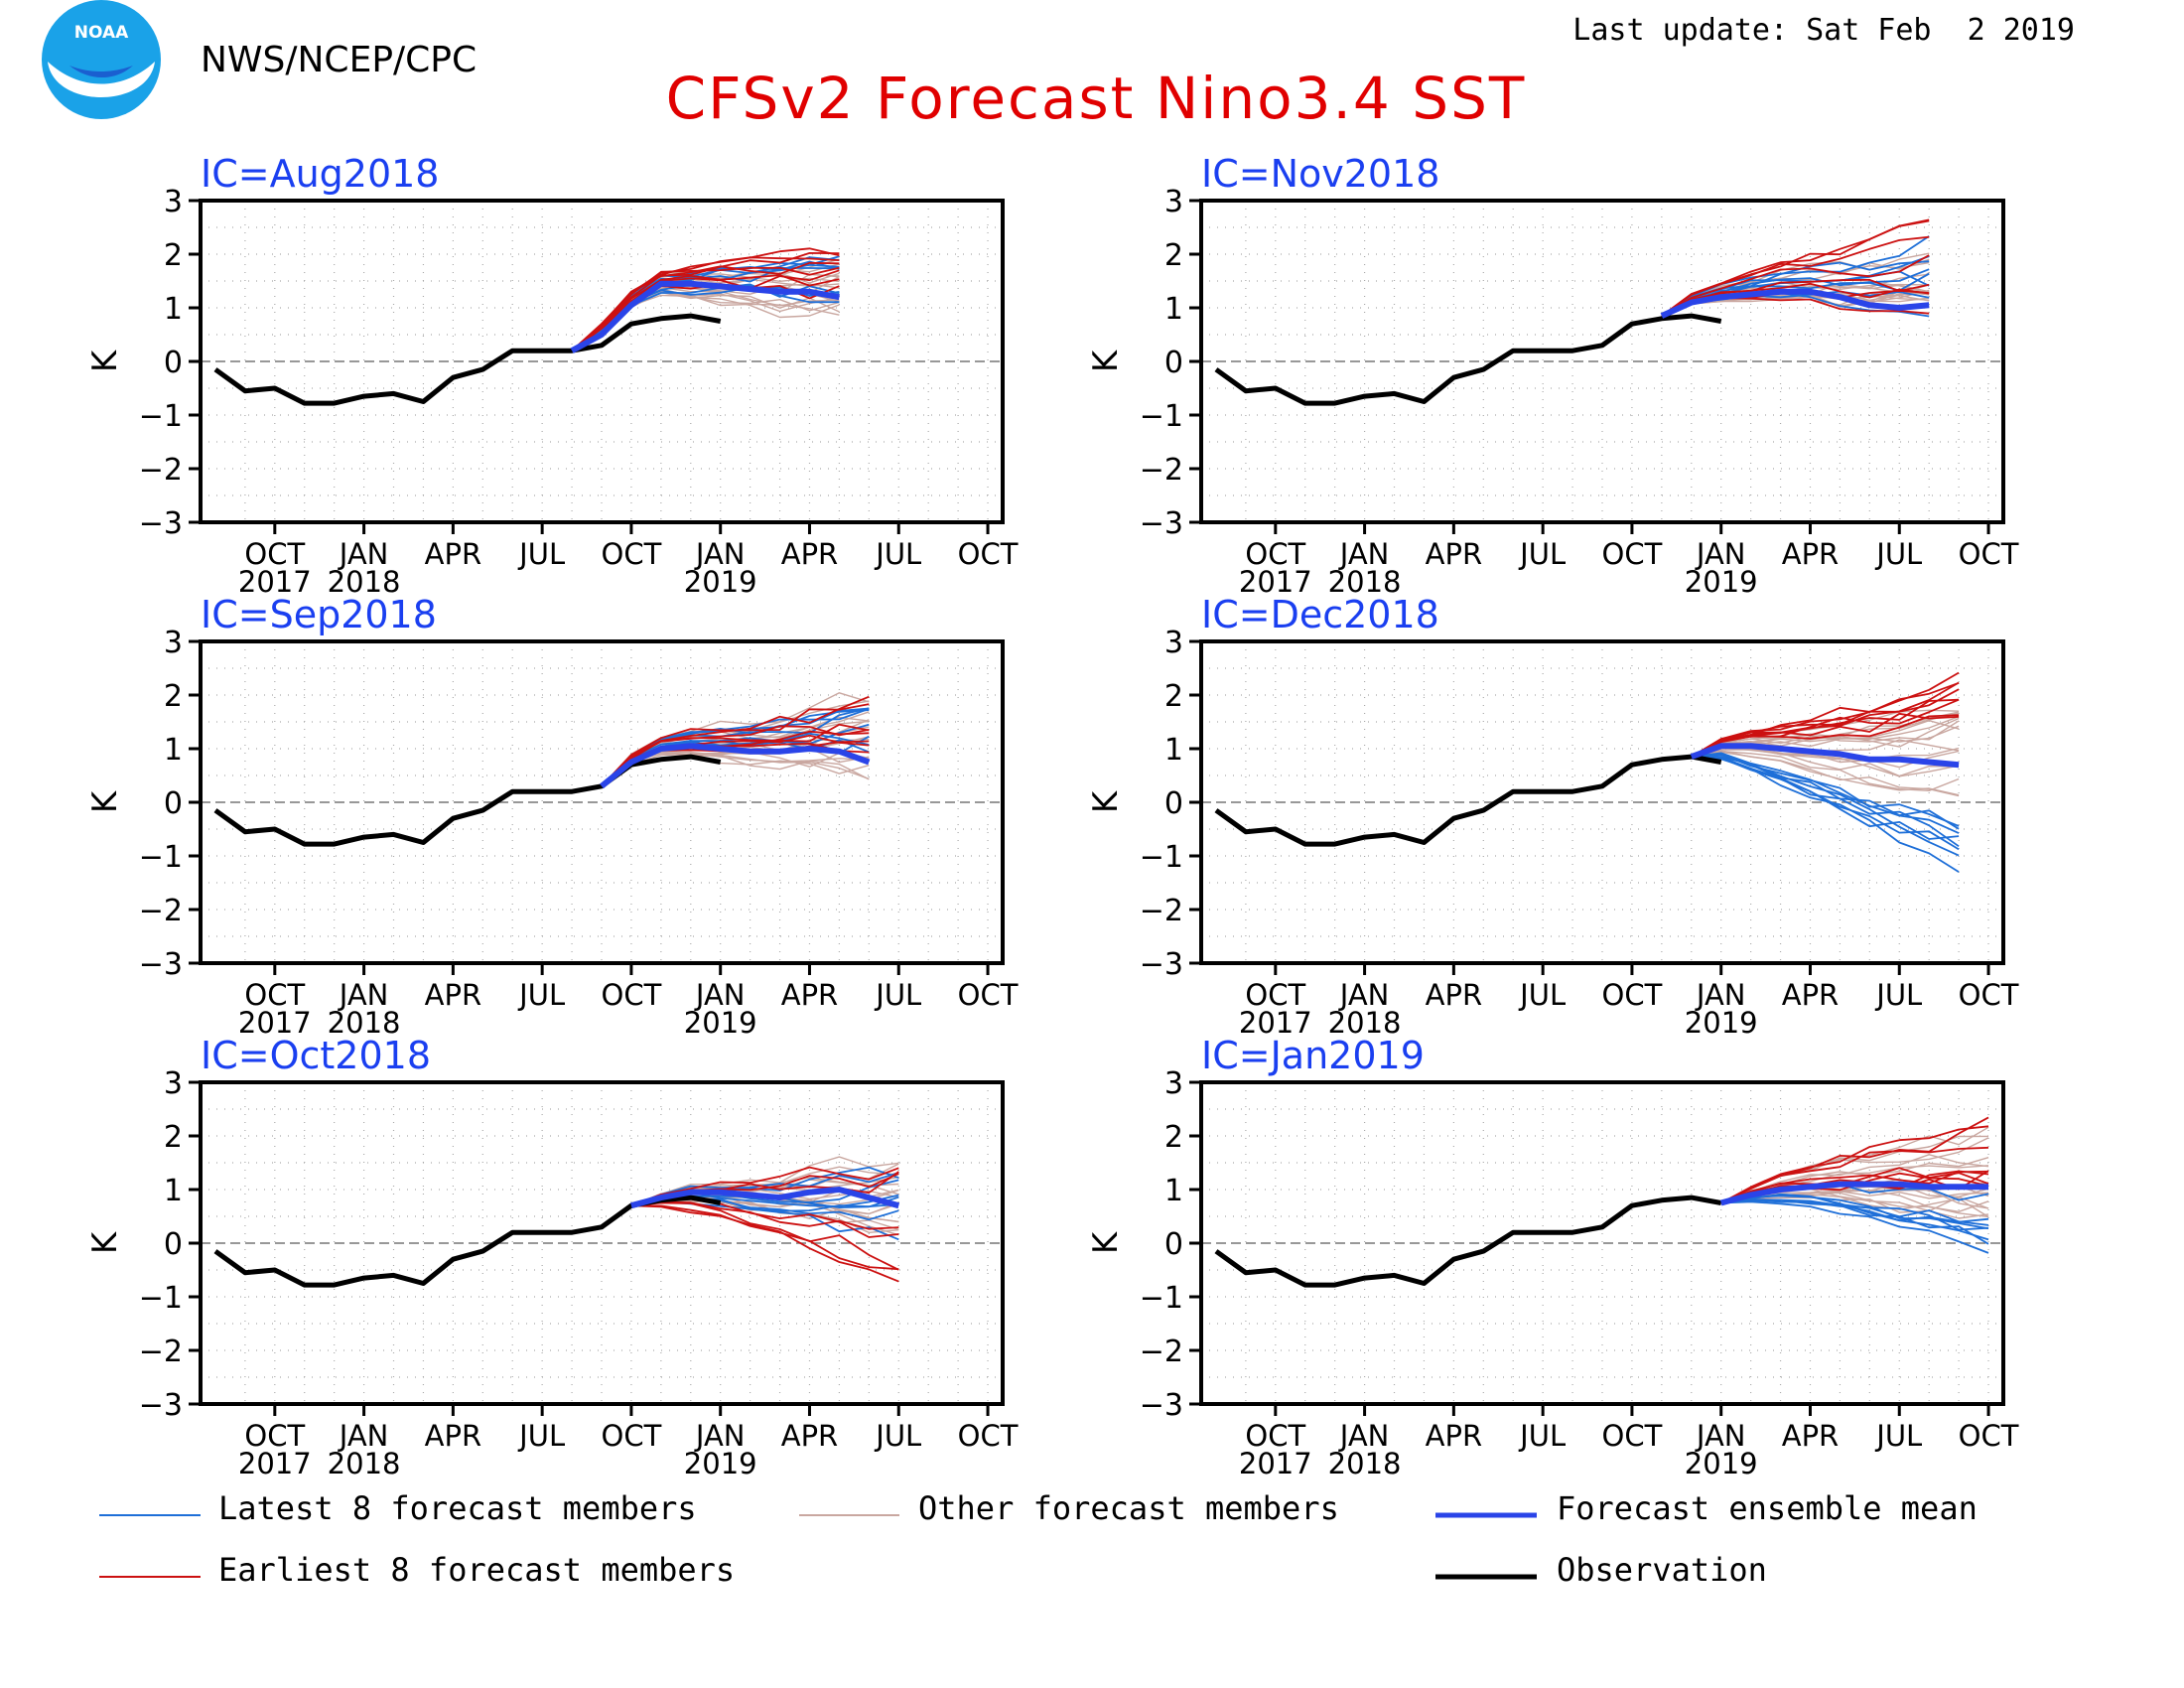 This screenshot has width=2184, height=1688. What do you see at coordinates (1106, 360) in the screenshot?
I see `y-axis-label: K` at bounding box center [1106, 360].